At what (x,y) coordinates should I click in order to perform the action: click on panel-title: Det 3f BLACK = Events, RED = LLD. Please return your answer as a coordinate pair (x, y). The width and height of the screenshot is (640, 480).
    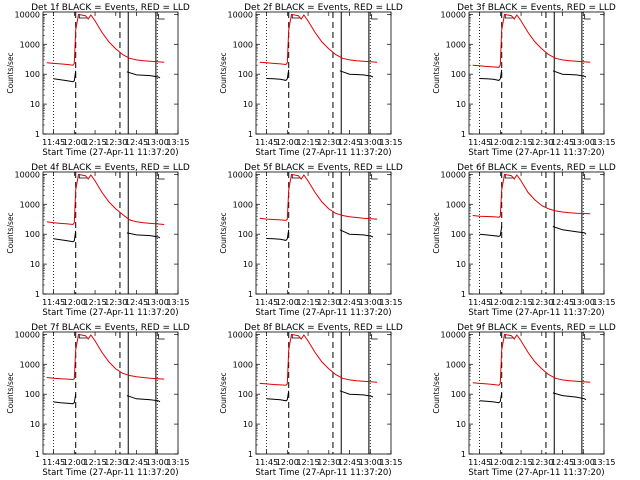
    Looking at the image, I should click on (536, 8).